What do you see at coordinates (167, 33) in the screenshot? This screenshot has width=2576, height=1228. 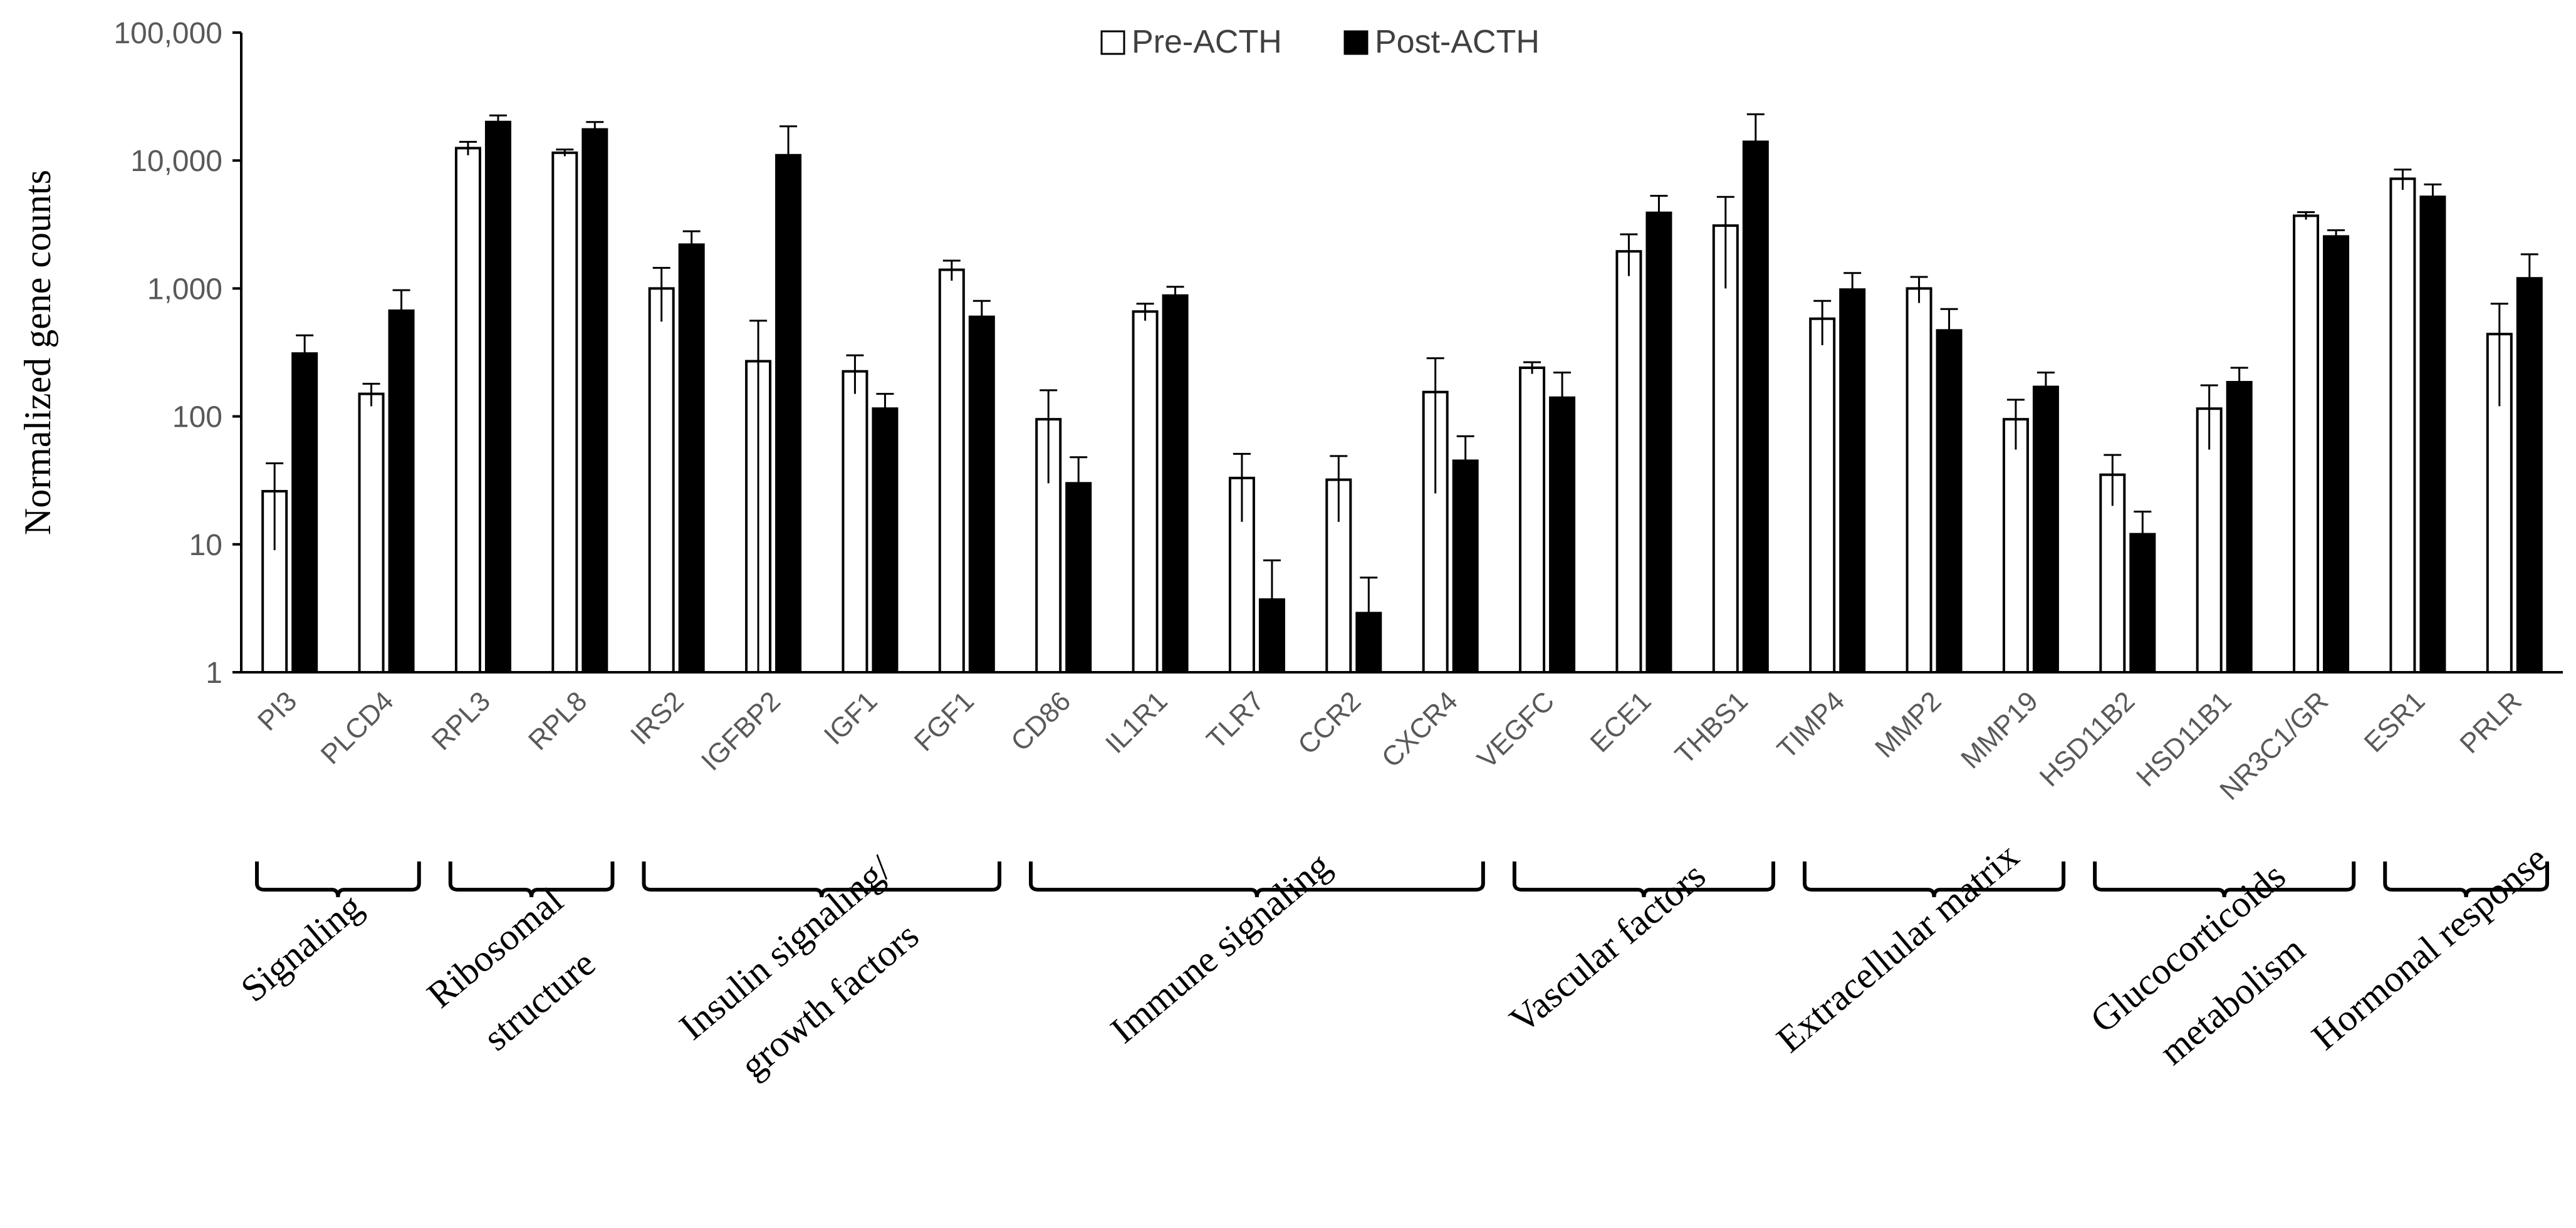 I see `y-tick-label: 100,000` at bounding box center [167, 33].